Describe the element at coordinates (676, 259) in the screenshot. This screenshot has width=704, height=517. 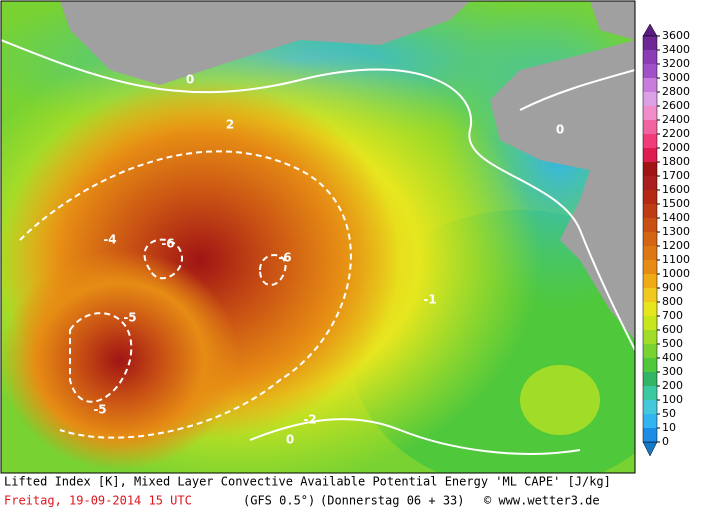
I see `colorbar-label: 1100` at that location.